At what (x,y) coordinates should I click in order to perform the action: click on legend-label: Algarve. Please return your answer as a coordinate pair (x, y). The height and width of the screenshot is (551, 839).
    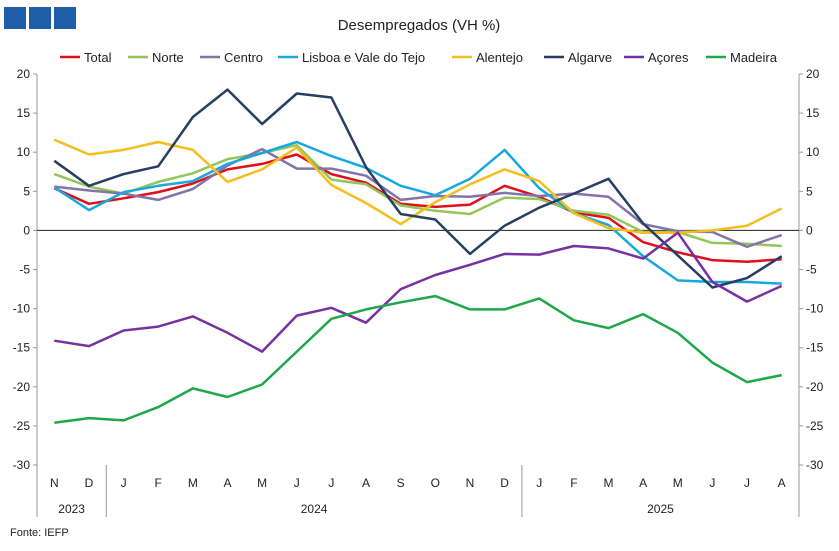
    Looking at the image, I should click on (590, 57).